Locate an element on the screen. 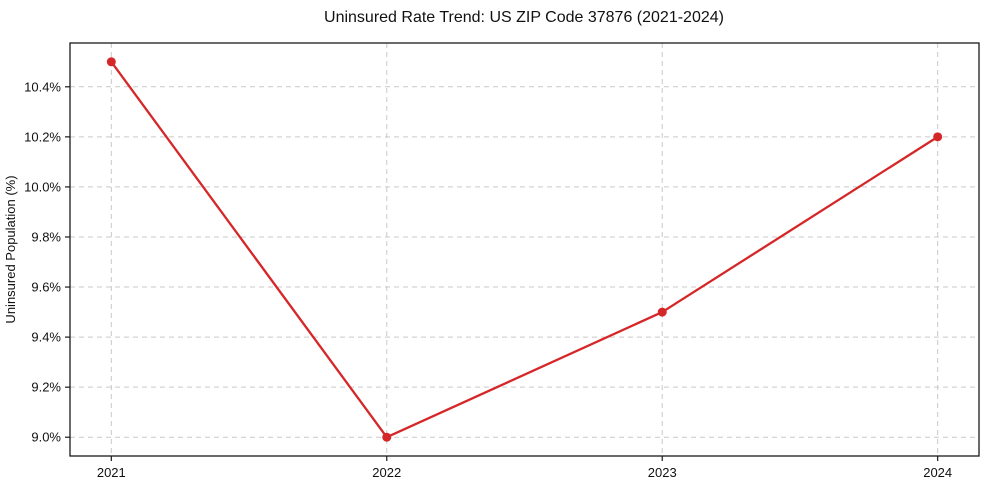  y-tick-label: 9.6% is located at coordinates (46, 287).